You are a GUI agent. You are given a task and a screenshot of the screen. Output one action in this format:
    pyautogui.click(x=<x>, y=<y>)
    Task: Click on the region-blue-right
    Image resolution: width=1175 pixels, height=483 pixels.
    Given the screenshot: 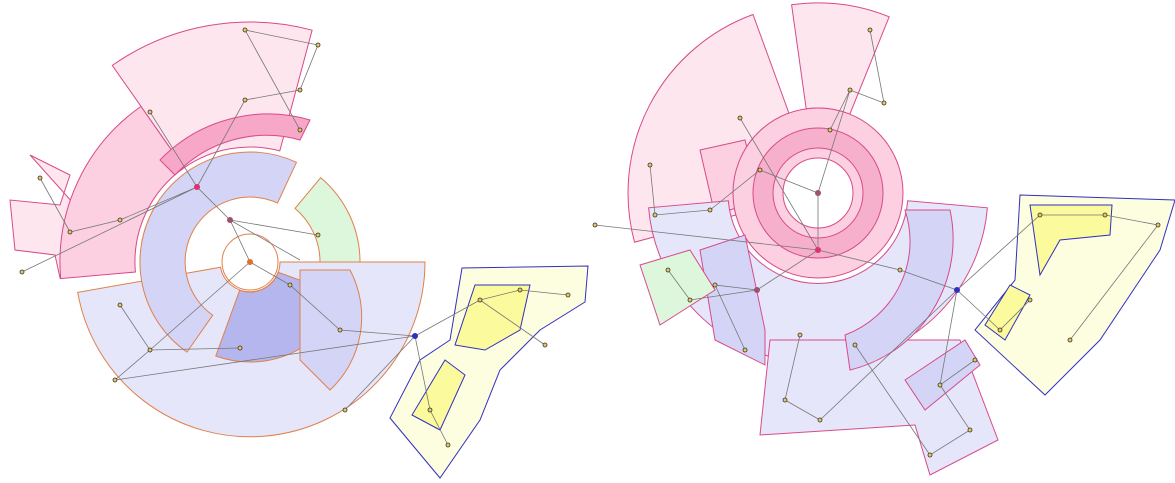 What is the action you would take?
    pyautogui.click(x=331, y=330)
    